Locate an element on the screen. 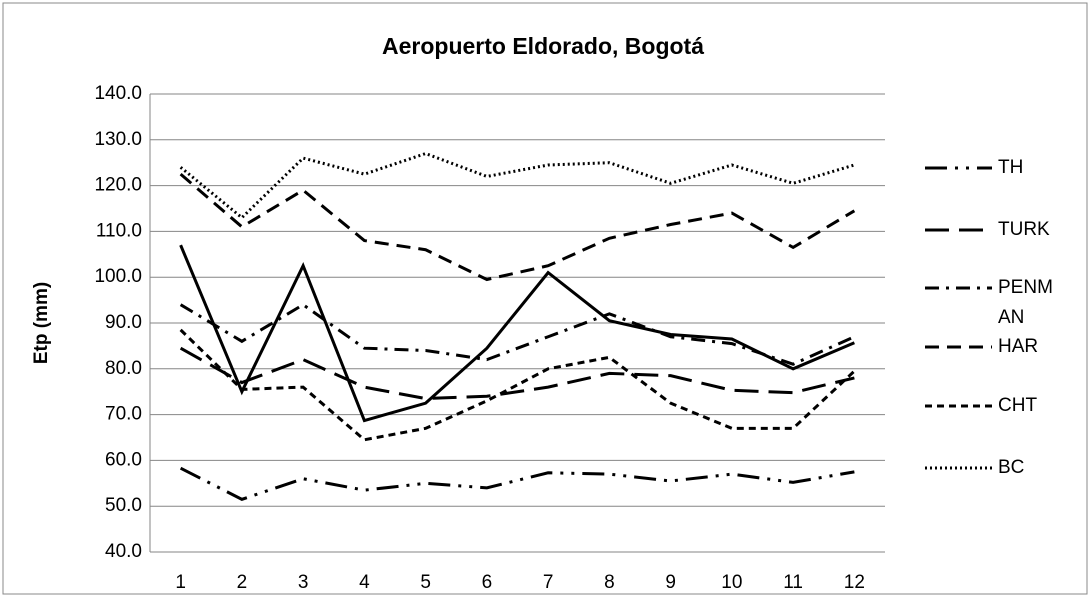 This screenshot has width=1091, height=598. y-tick-label: 60.0 is located at coordinates (123, 459).